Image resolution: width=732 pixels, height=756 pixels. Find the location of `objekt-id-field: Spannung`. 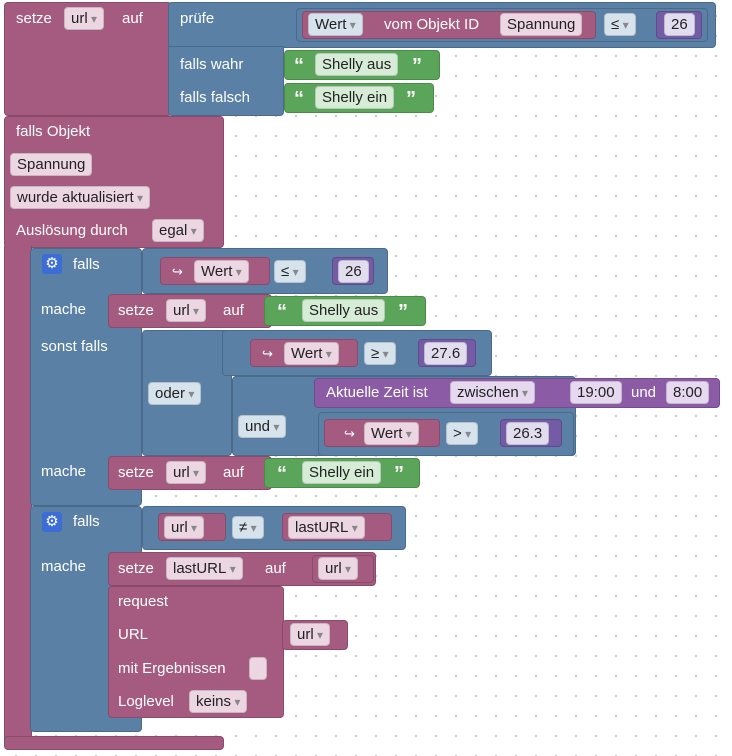

objekt-id-field: Spannung is located at coordinates (541, 24).